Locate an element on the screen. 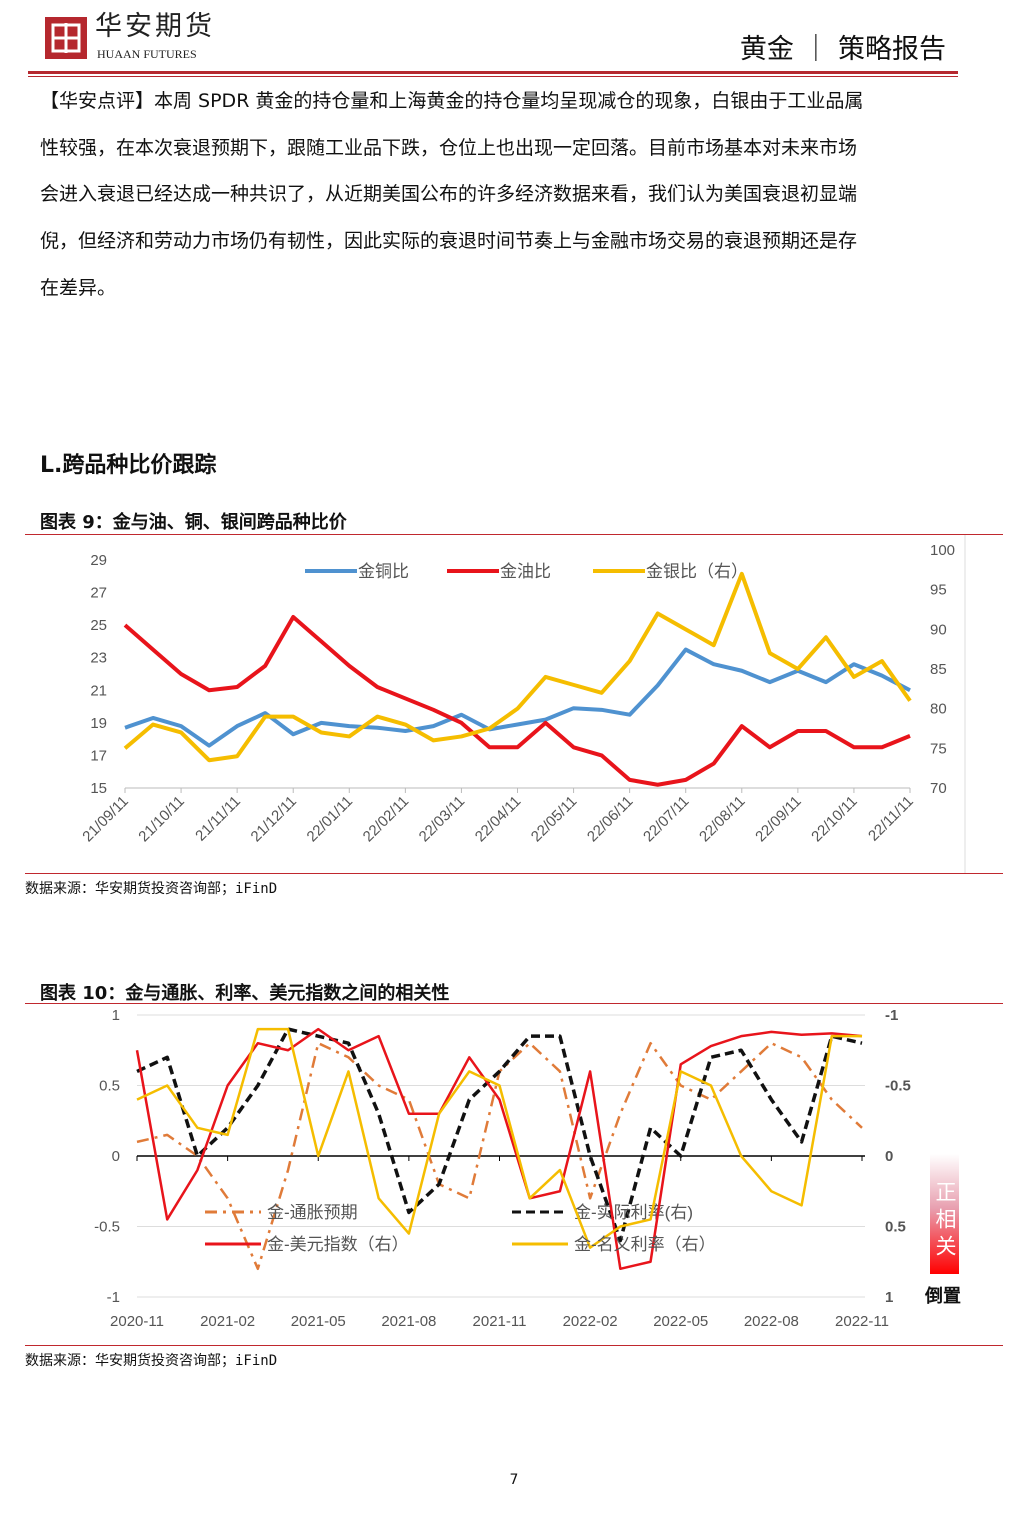  x-tick-label: 21/09/11 is located at coordinates (105, 819).